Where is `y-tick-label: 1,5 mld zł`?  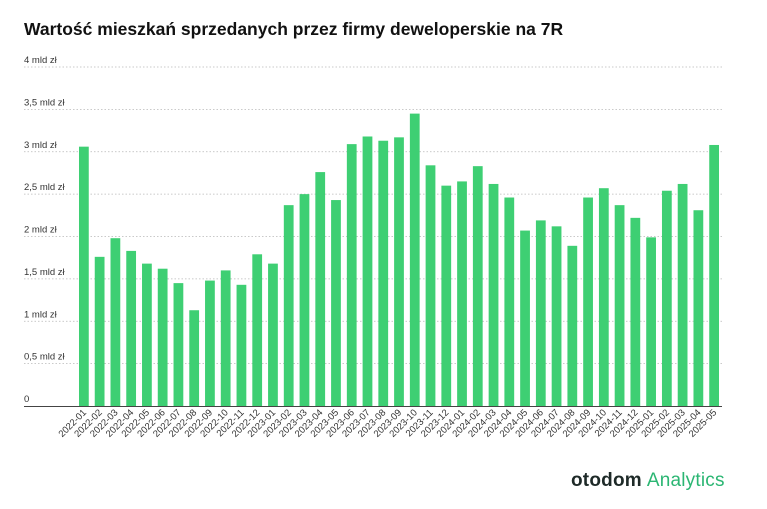
y-tick-label: 1,5 mld zł is located at coordinates (45, 272).